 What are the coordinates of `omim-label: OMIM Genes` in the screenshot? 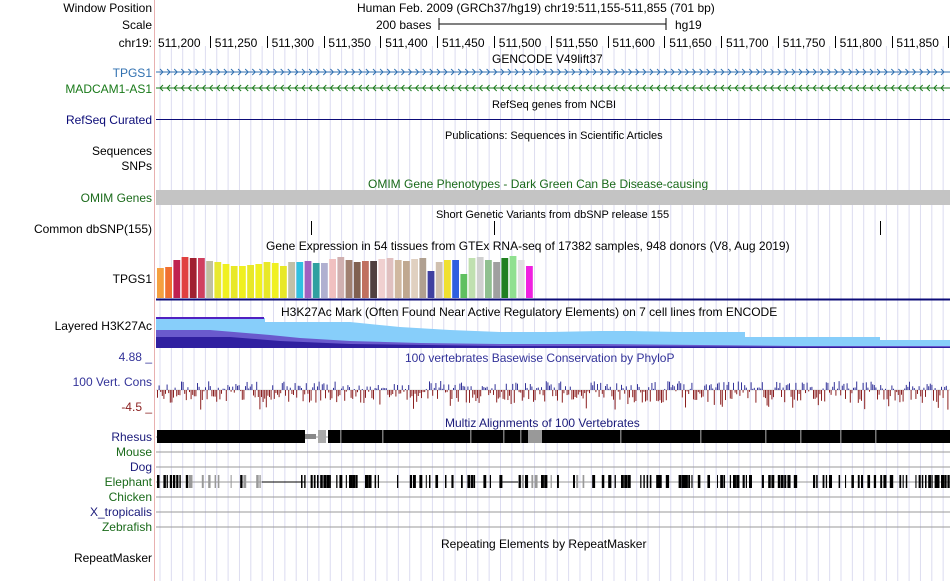 It's located at (116, 198).